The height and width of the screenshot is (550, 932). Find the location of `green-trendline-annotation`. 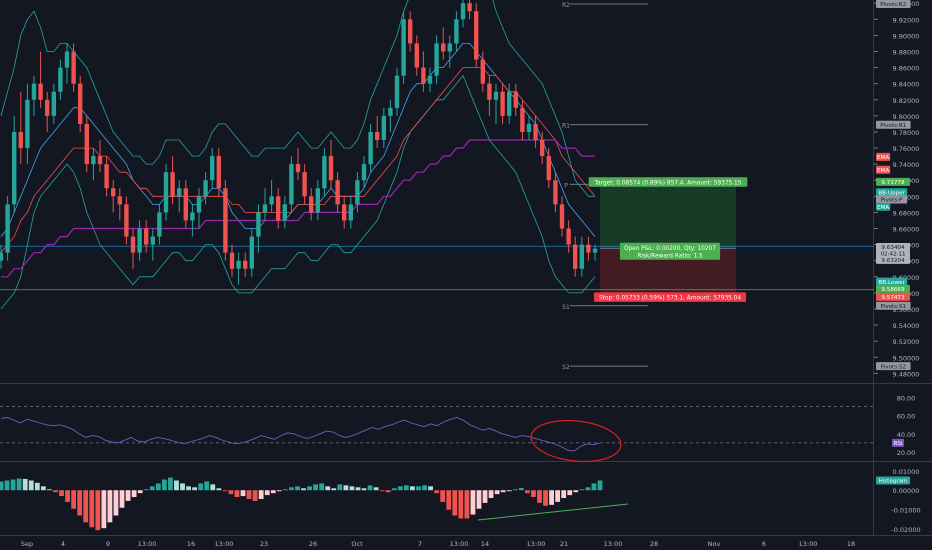

green-trendline-annotation is located at coordinates (553, 512).